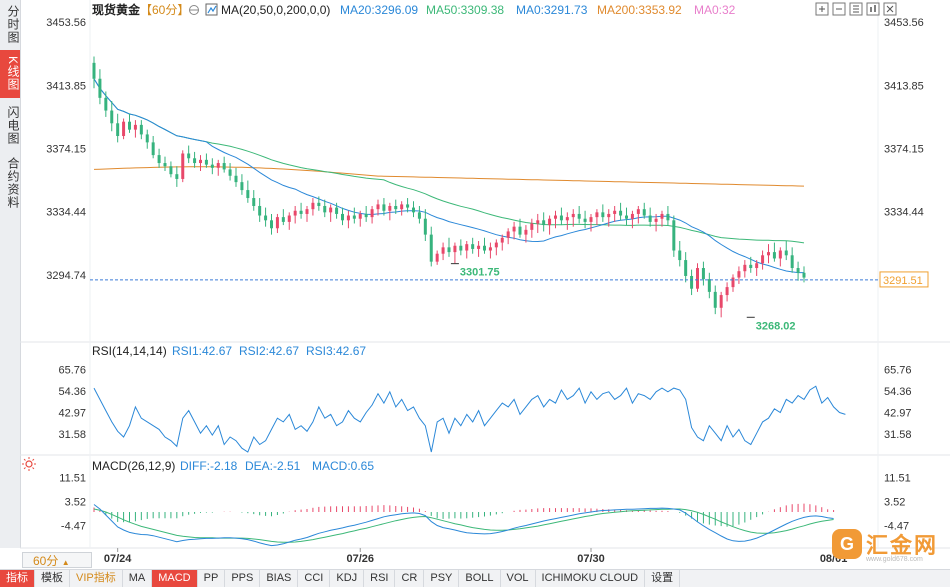  What do you see at coordinates (442, 578) in the screenshot?
I see `toolbar-item: PSY` at bounding box center [442, 578].